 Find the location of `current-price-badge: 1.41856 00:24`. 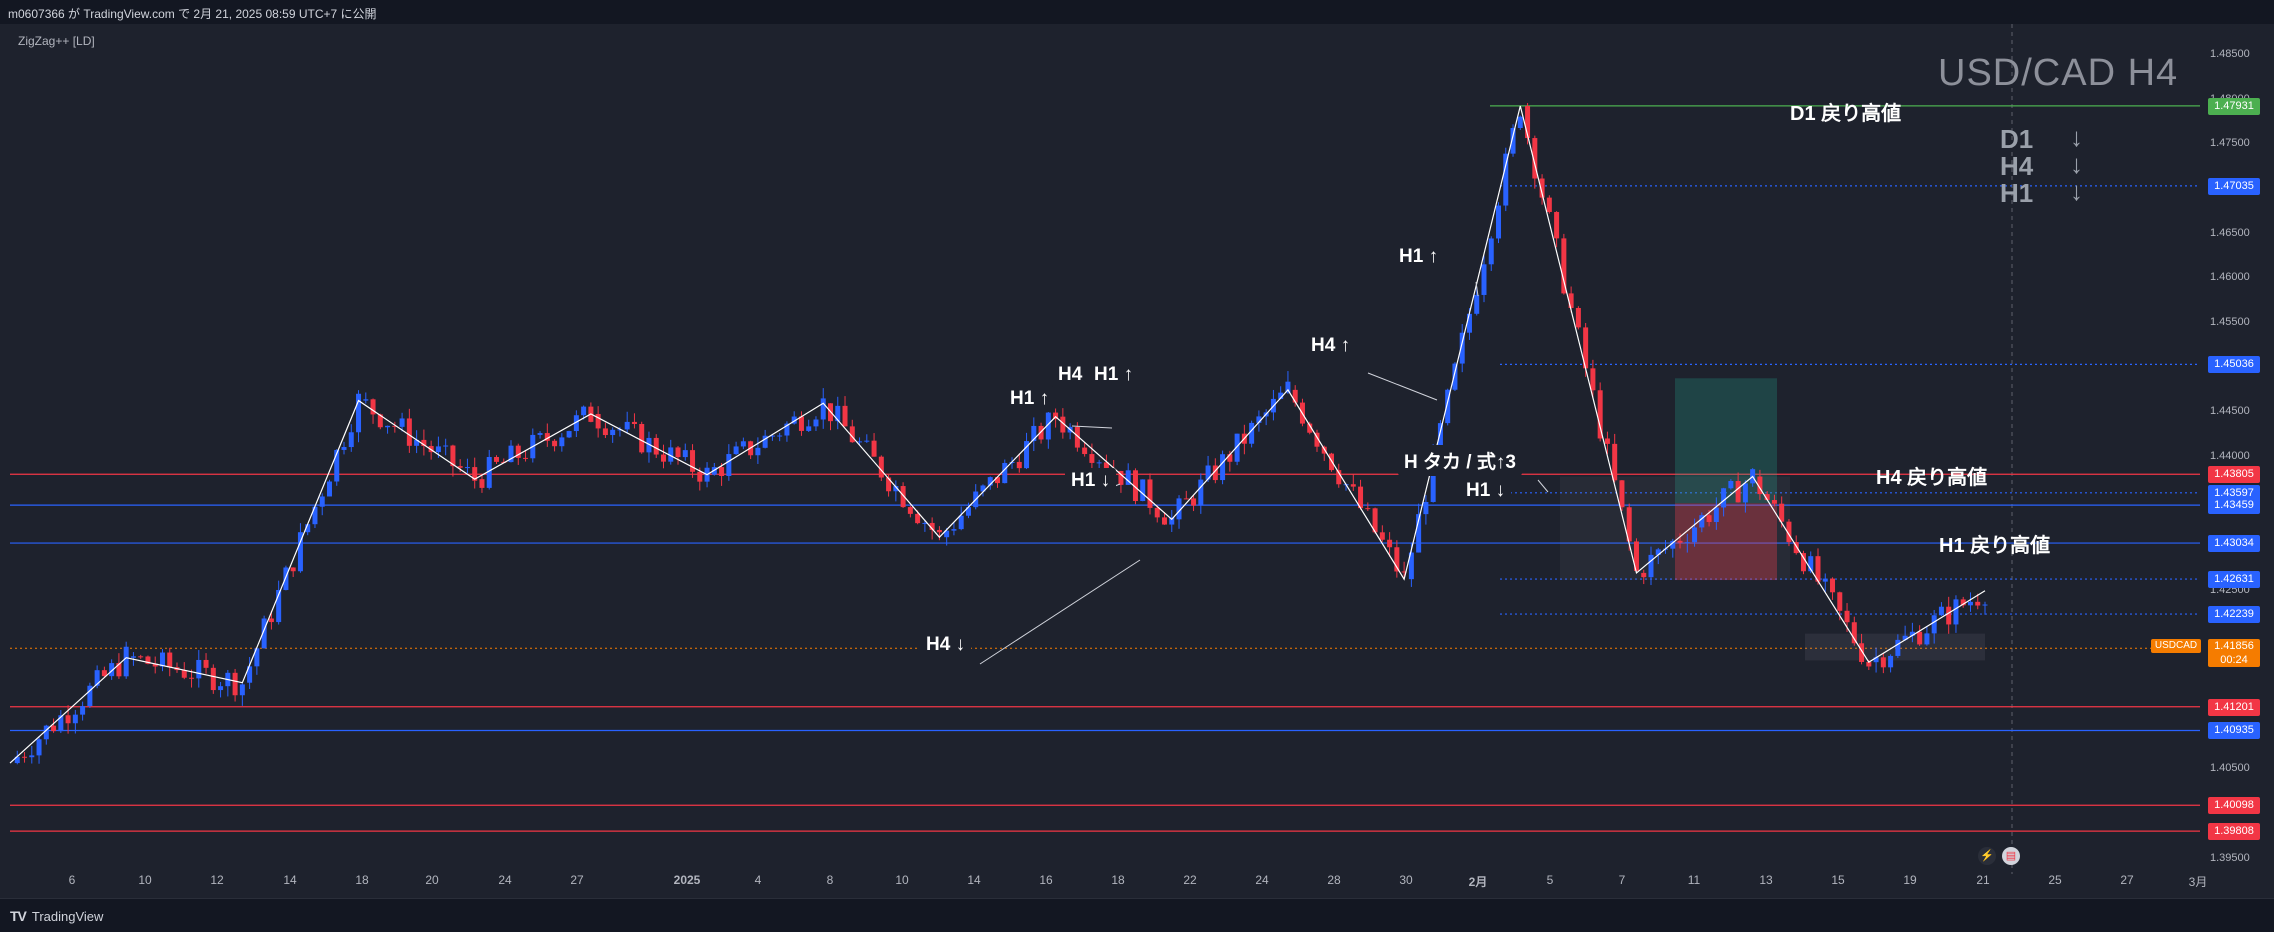

current-price-badge: 1.41856 00:24 is located at coordinates (2234, 653).